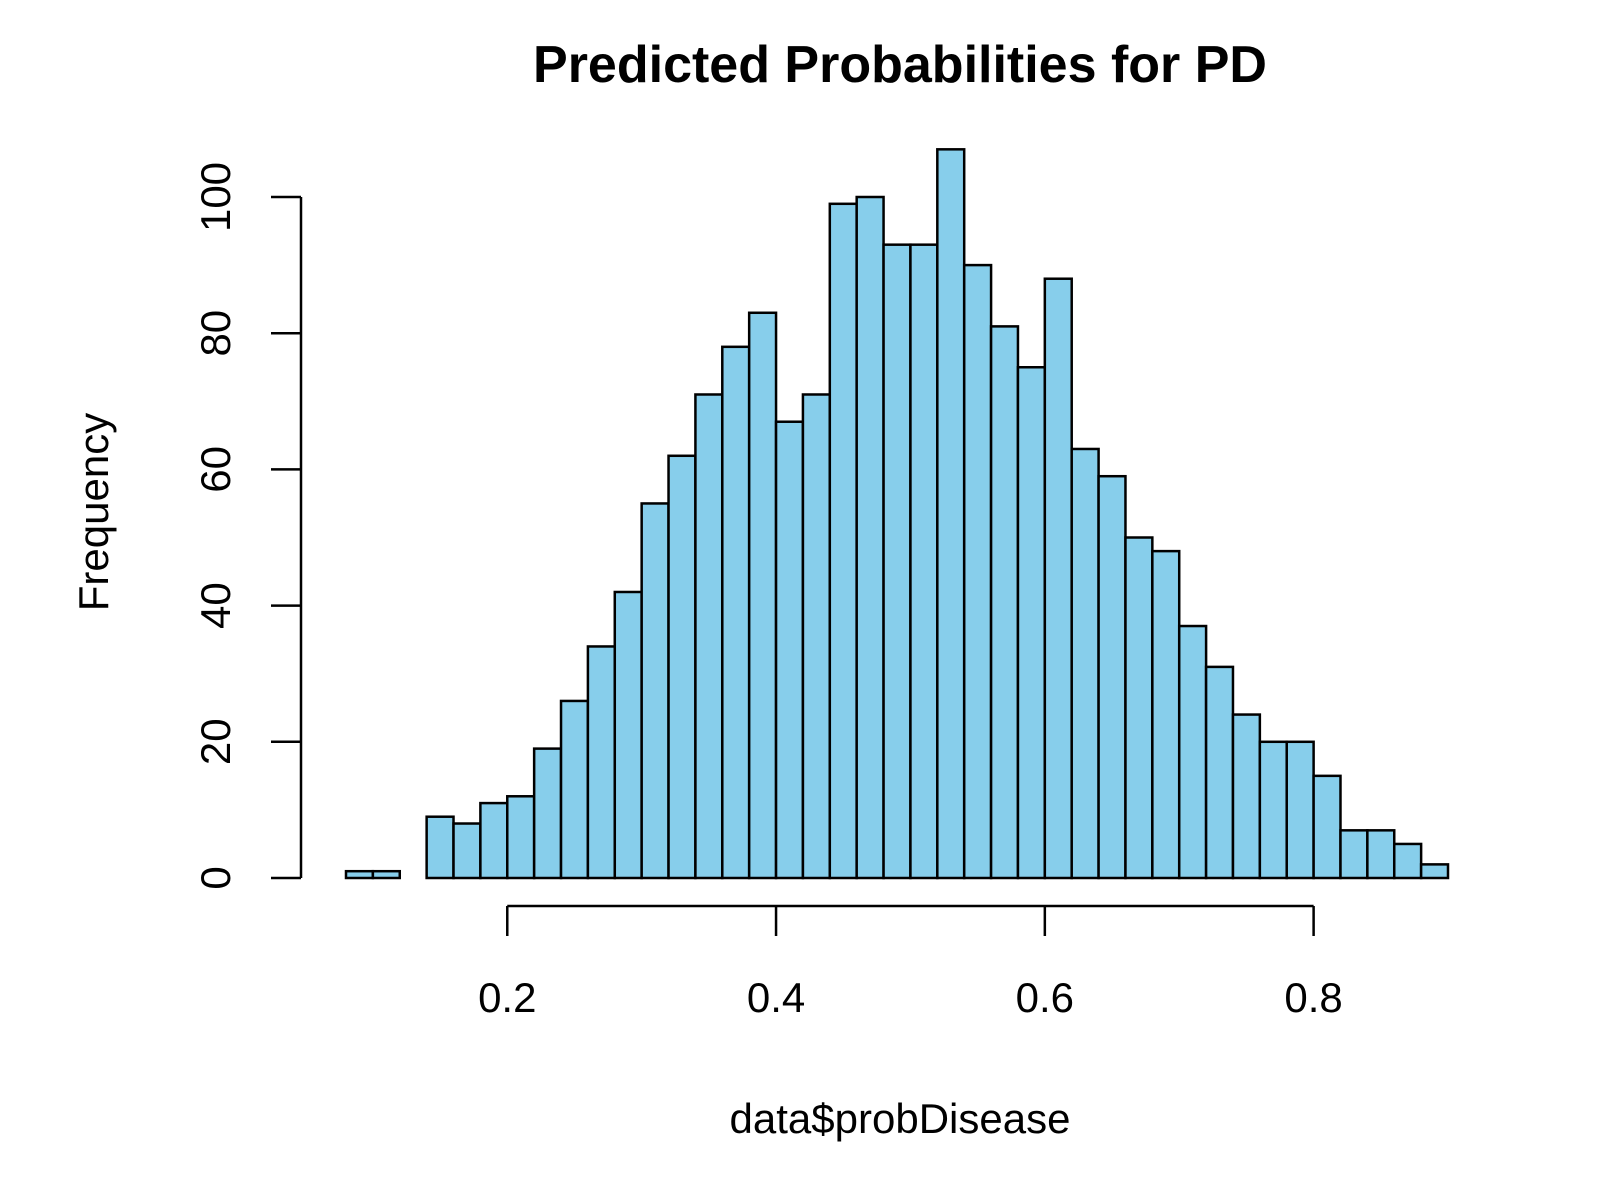  I want to click on y-tick-label: 60, so click(215, 469).